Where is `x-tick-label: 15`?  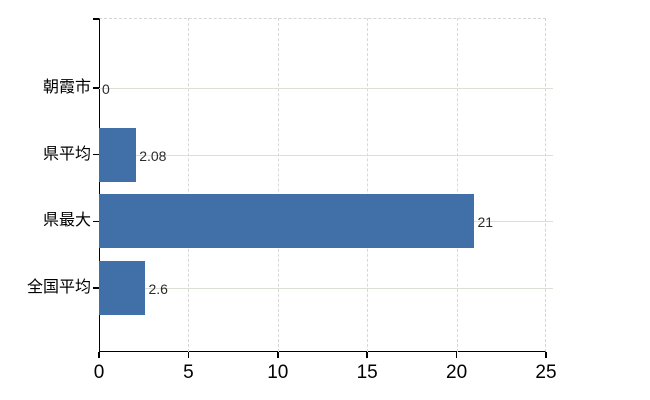
x-tick-label: 15 is located at coordinates (367, 372).